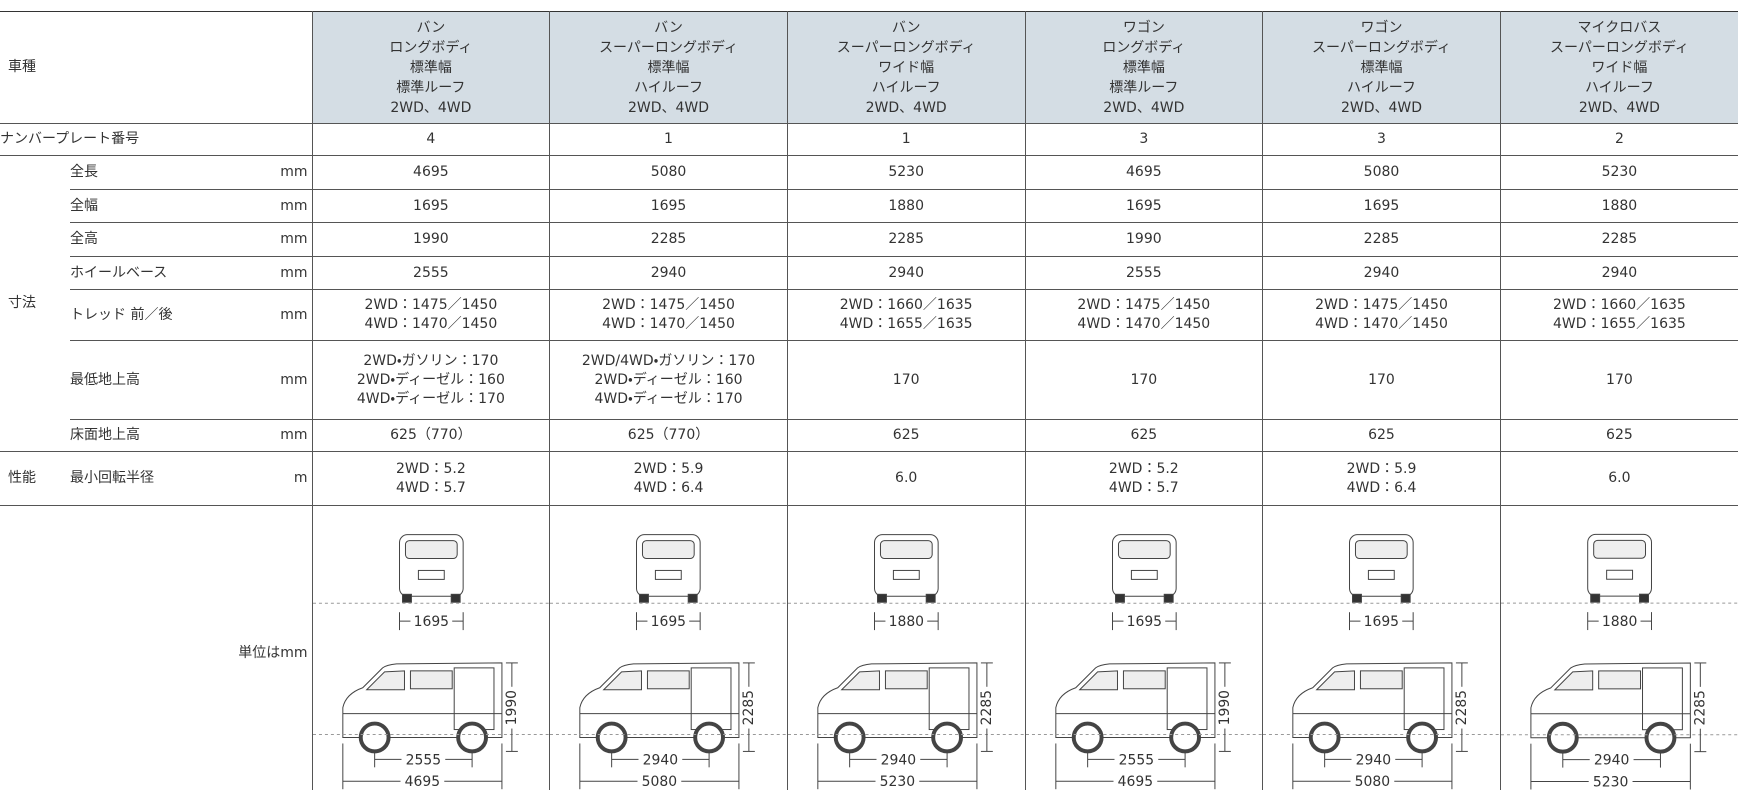 The image size is (1738, 790). Describe the element at coordinates (431, 273) in the screenshot. I see `cell-line: 2555` at that location.